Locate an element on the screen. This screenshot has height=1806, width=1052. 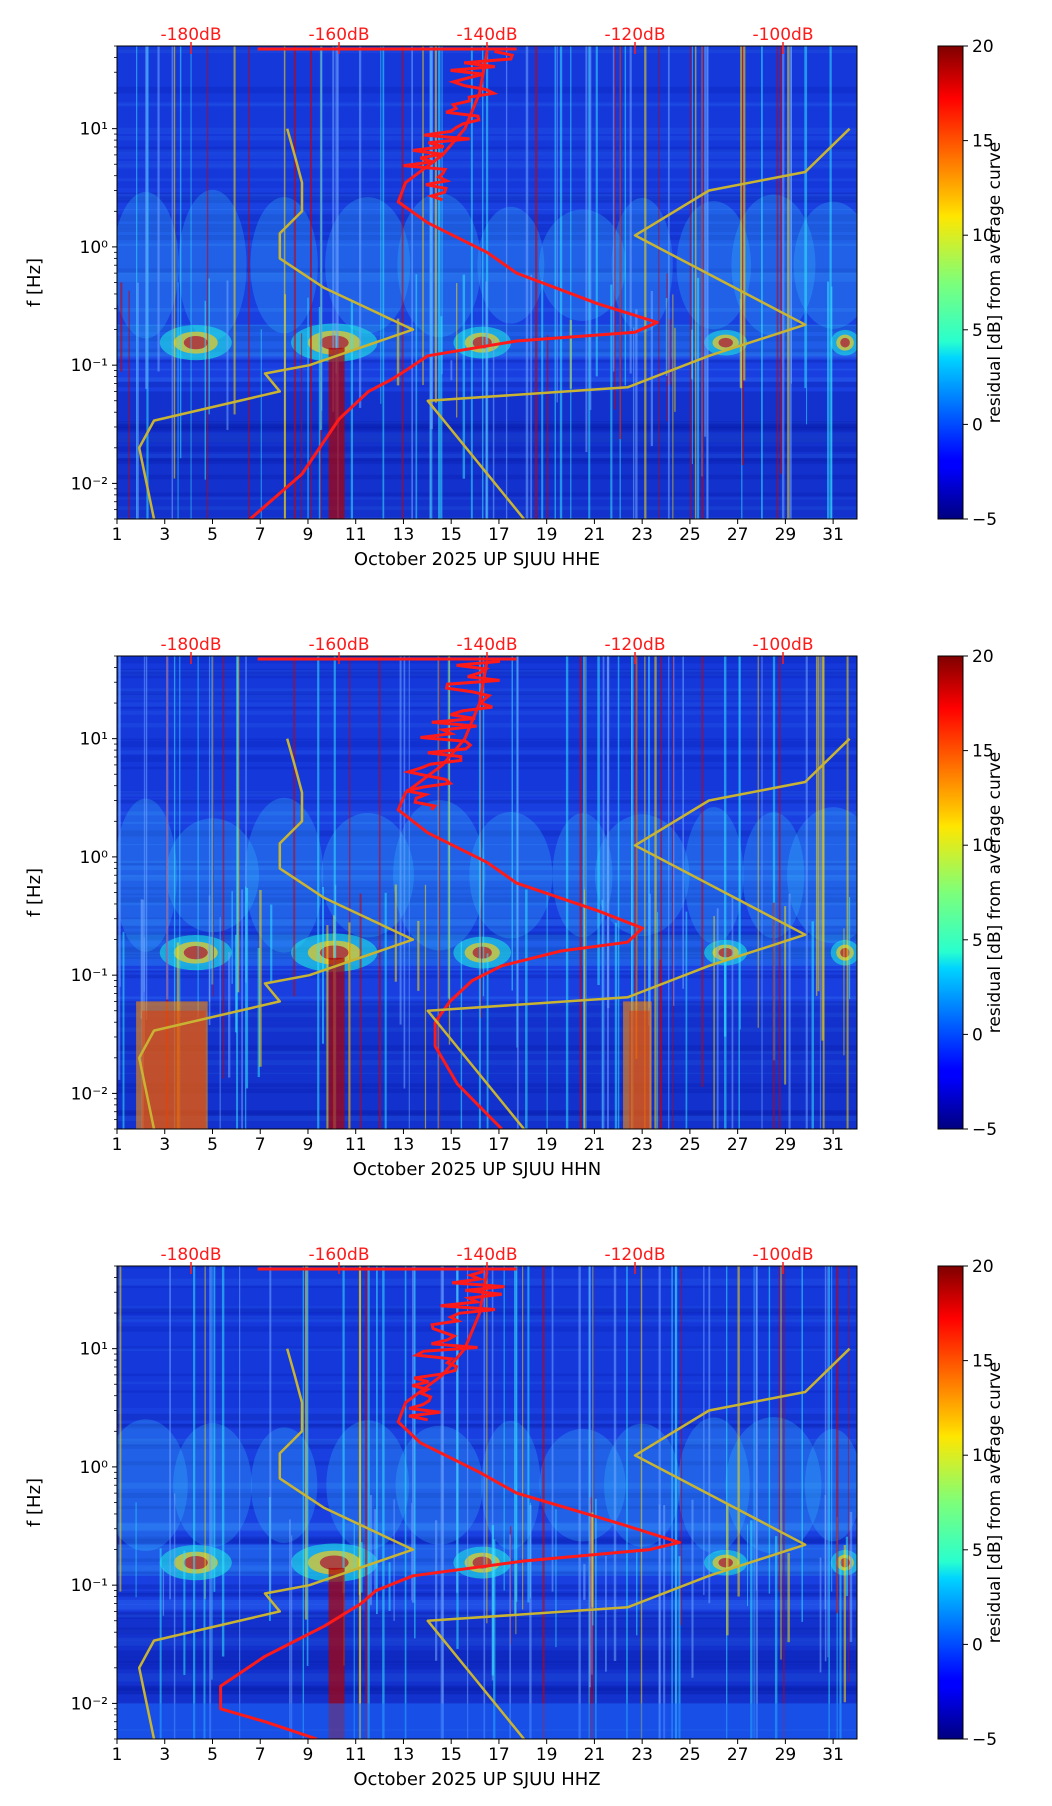
noise-model-line is located at coordinates (638, 323).